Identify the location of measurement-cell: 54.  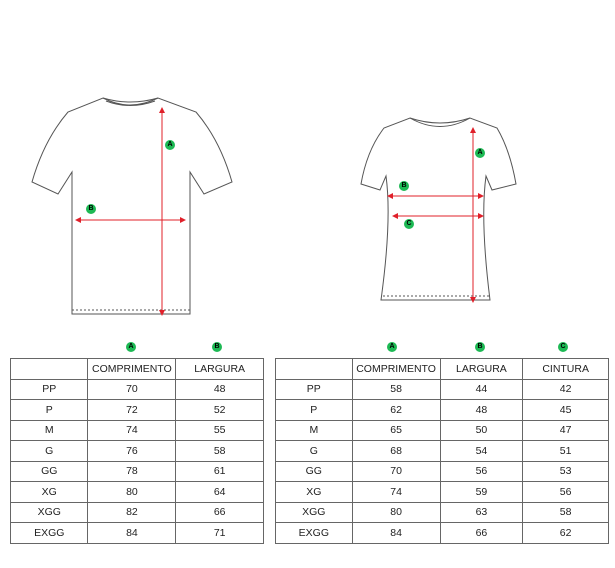
(481, 451).